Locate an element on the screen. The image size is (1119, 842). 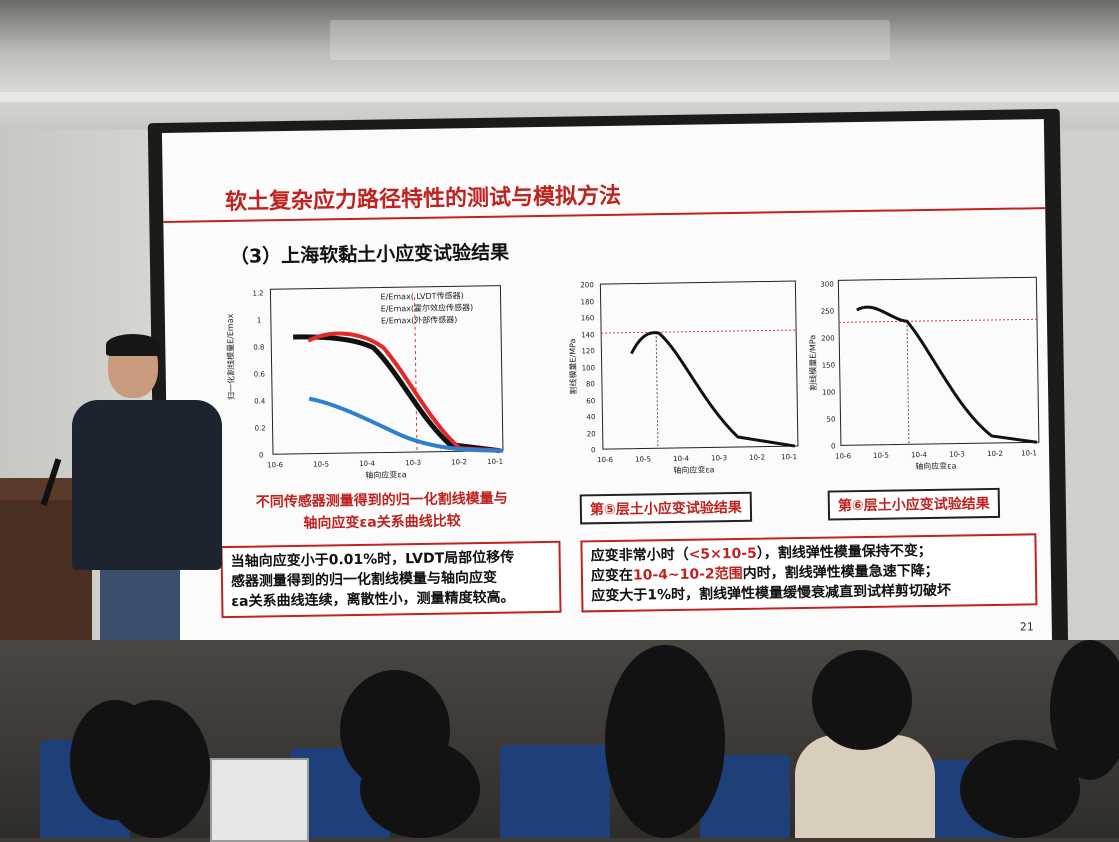
lvdt-series is located at coordinates (397, 394).